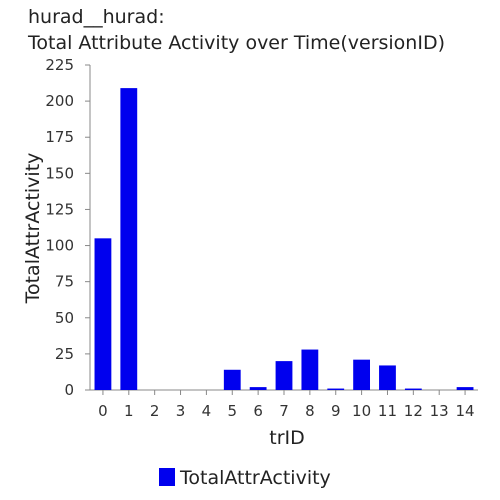 The width and height of the screenshot is (500, 500). Describe the element at coordinates (439, 411) in the screenshot. I see `x-tick-label: 13` at that location.